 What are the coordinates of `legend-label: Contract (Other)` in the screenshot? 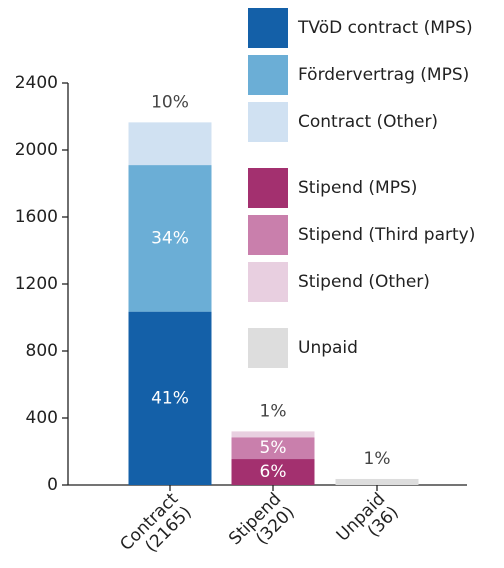 It's located at (368, 122).